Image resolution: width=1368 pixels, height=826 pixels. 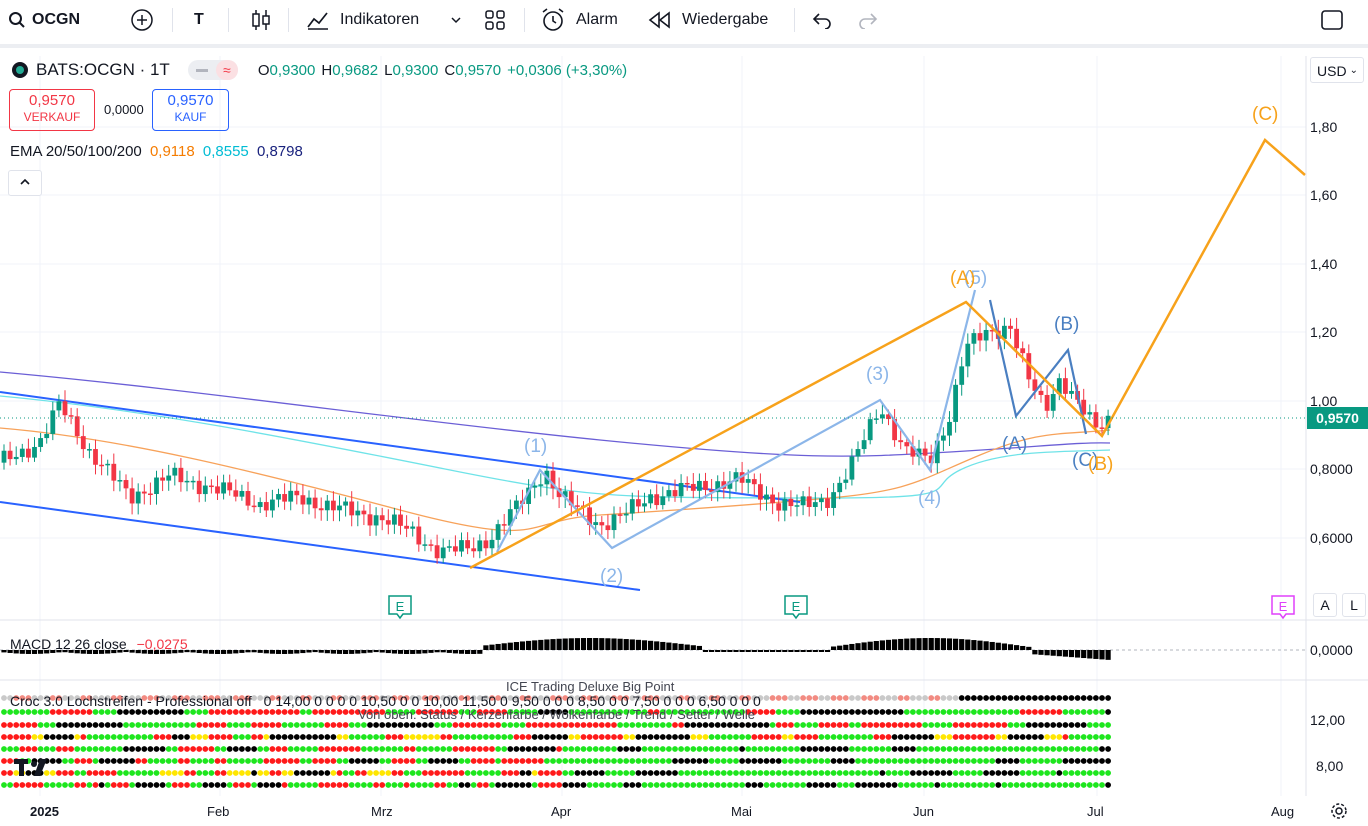 I want to click on indicators-label: Indikatoren, so click(x=380, y=19).